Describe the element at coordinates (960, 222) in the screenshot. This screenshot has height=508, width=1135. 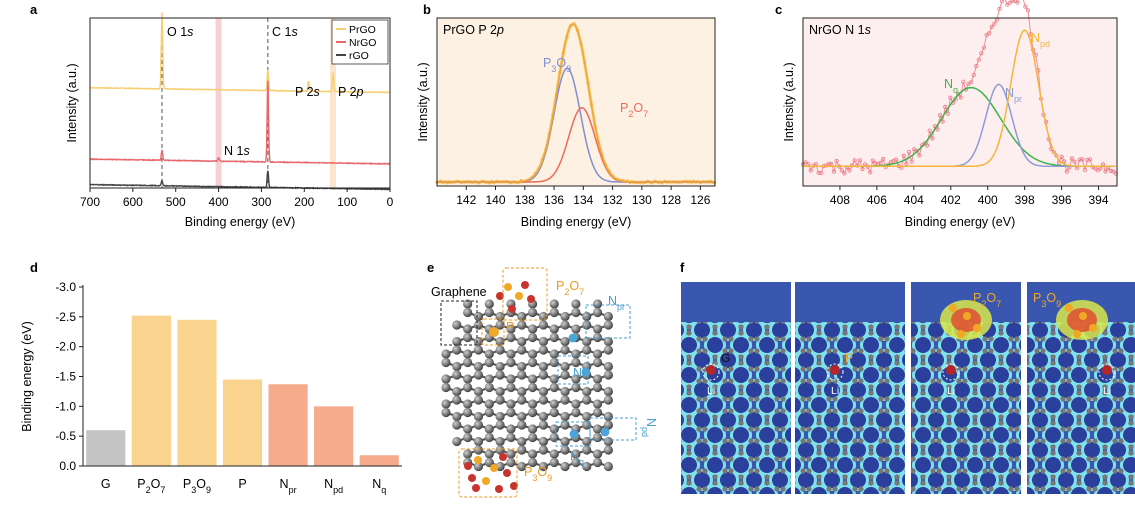
I see `x-axis-label: Binding energy (eV)` at that location.